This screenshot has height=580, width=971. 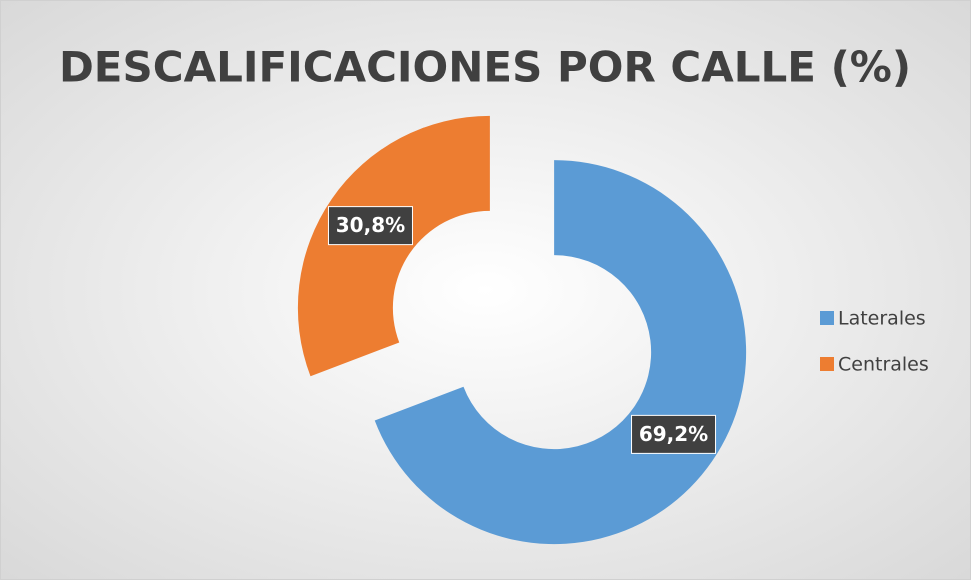 I want to click on chart-title: DESCALIFICACIONES POR CALLE (%), so click(x=485, y=67).